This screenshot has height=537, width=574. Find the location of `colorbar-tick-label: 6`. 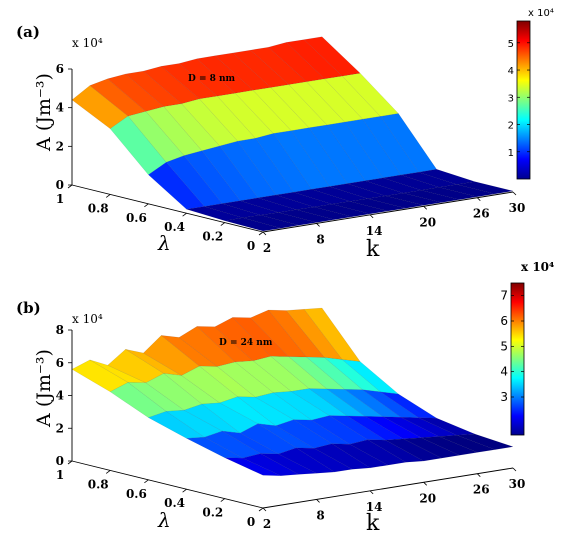

colorbar-tick-label: 6 is located at coordinates (504, 321).